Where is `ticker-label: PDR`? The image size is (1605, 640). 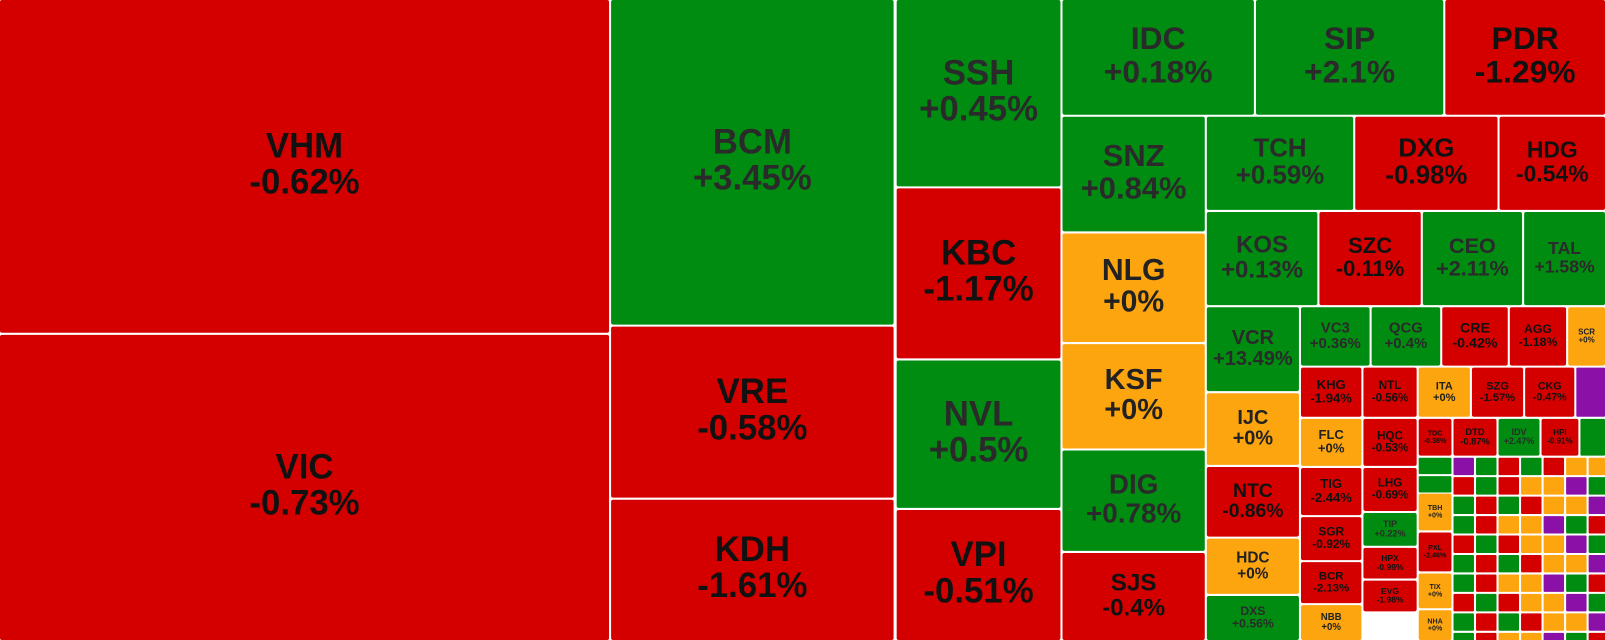
ticker-label: PDR is located at coordinates (1525, 38).